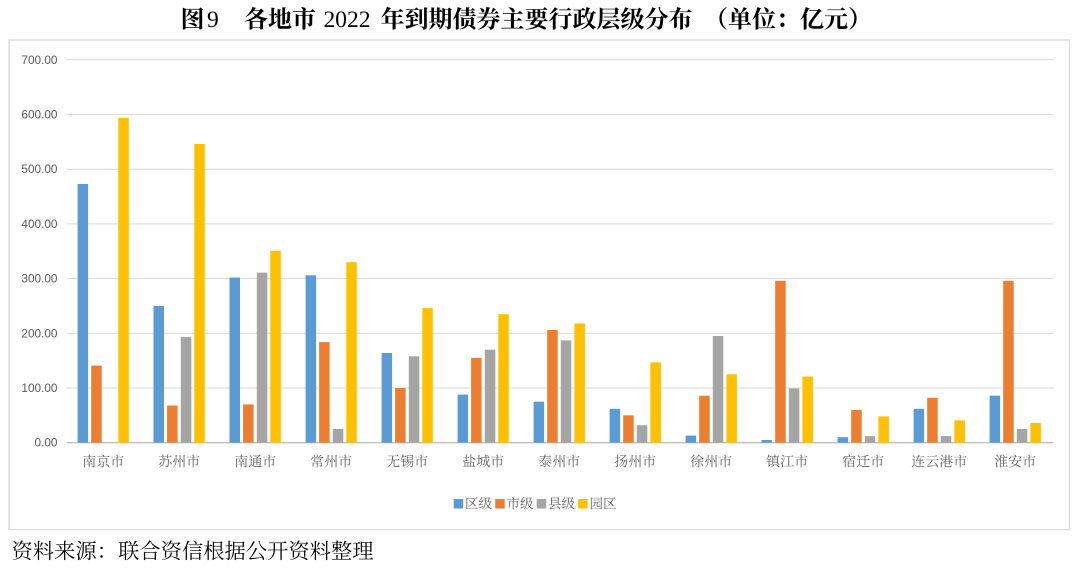  I want to click on svg-text: 500.00, so click(39, 169).